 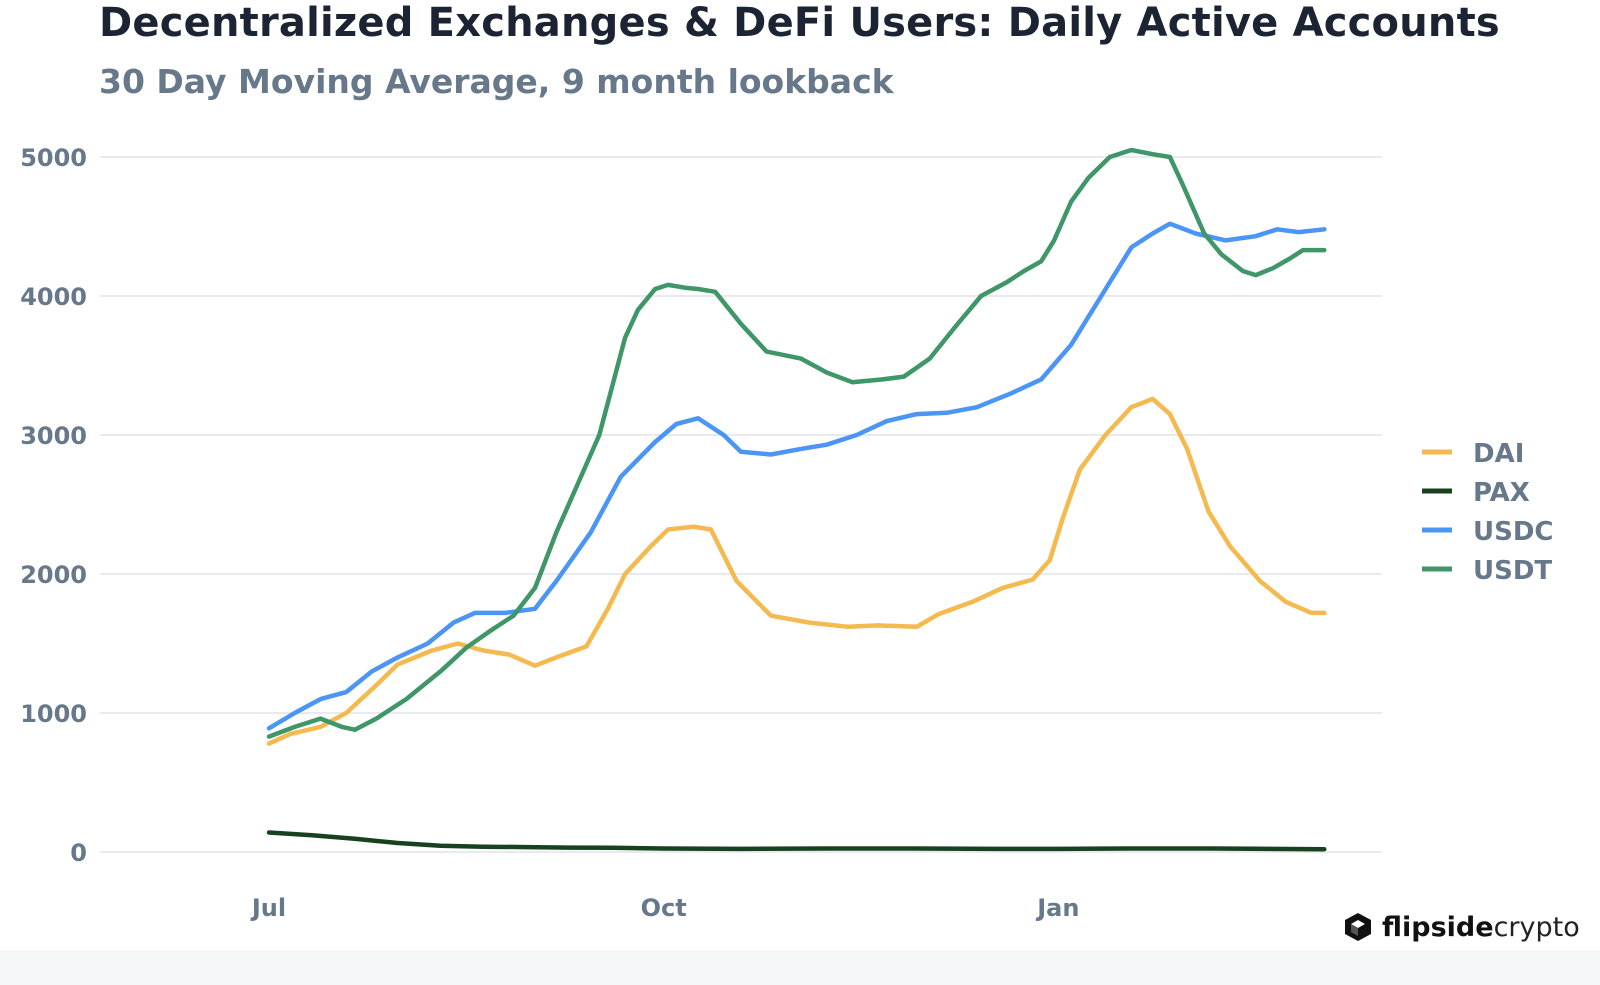 What do you see at coordinates (1358, 927) in the screenshot?
I see `flipside-cube-logo-icon` at bounding box center [1358, 927].